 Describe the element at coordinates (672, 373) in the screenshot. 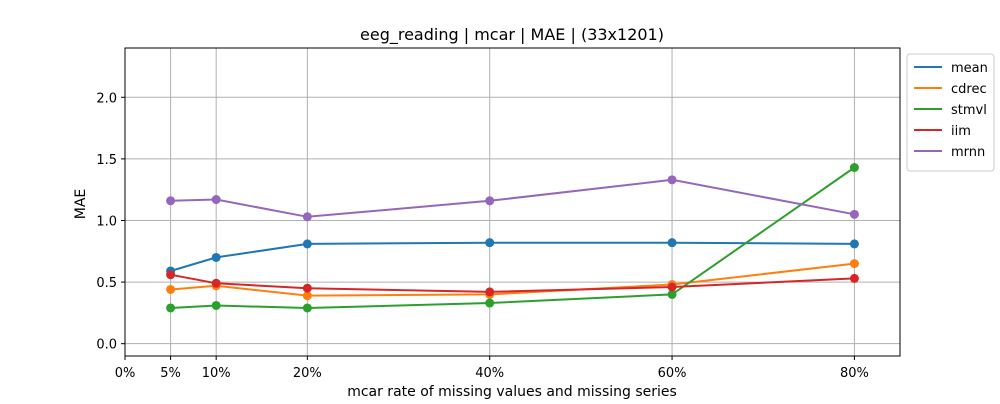

I see `x-tick-label: 60%` at that location.